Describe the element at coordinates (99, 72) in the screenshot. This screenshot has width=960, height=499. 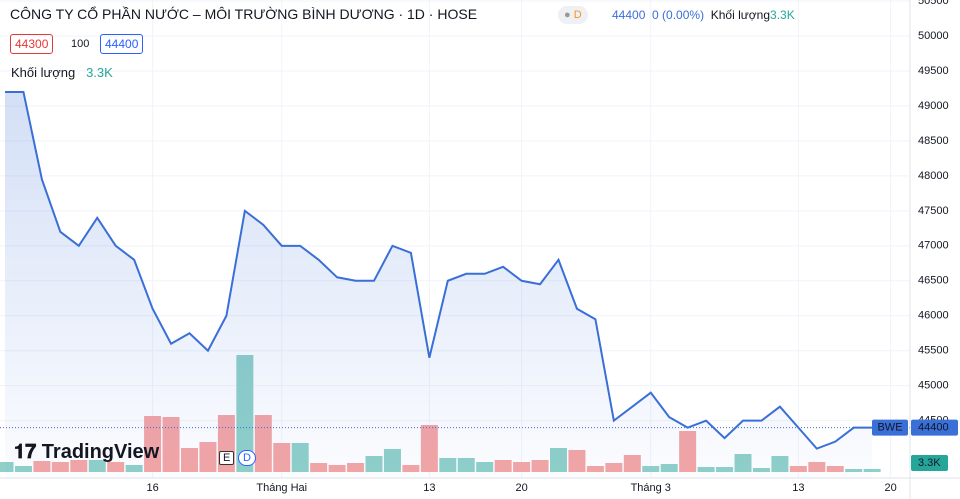
I see `volume-legend-value: 3.3K` at that location.